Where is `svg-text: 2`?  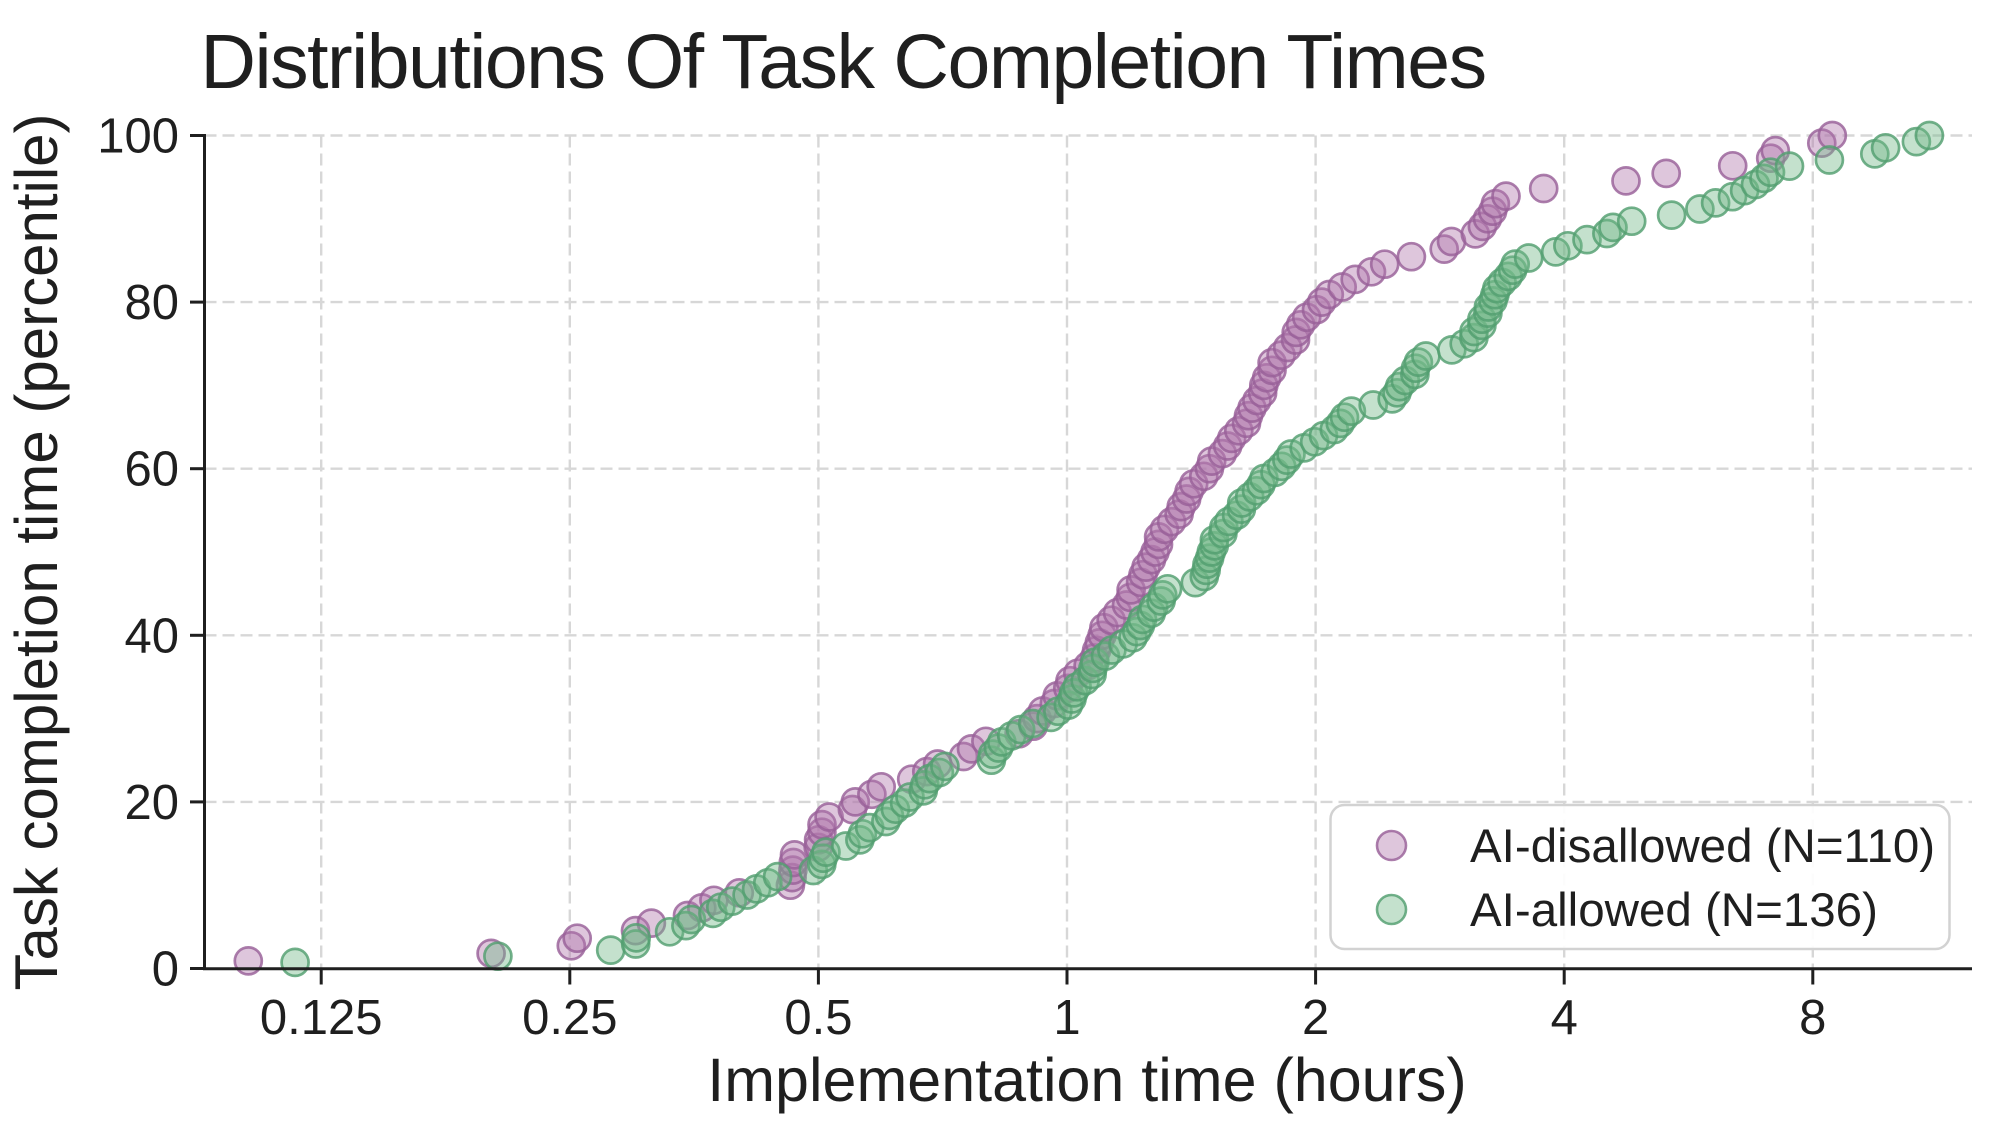 svg-text: 2 is located at coordinates (1315, 1018).